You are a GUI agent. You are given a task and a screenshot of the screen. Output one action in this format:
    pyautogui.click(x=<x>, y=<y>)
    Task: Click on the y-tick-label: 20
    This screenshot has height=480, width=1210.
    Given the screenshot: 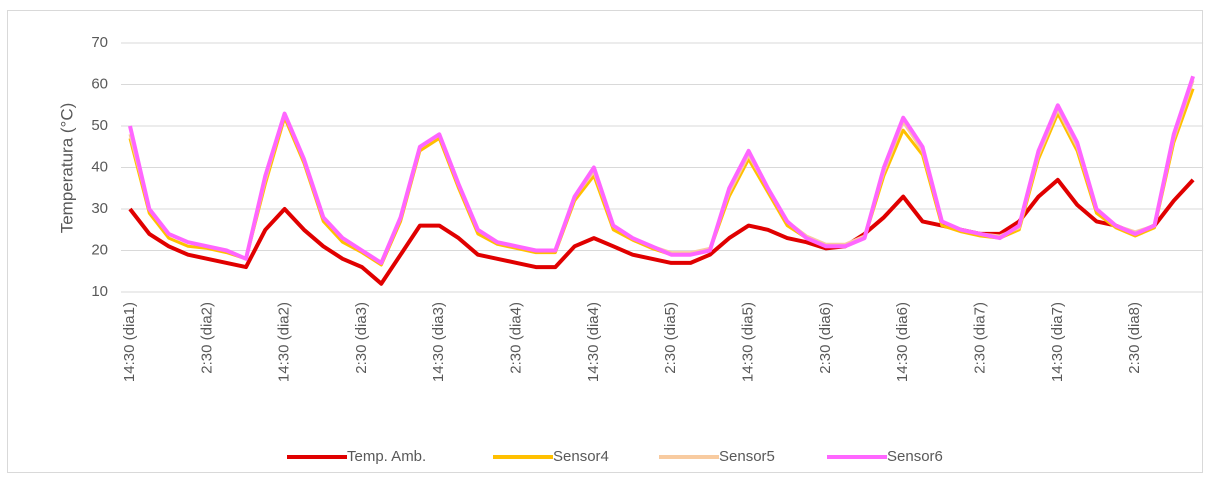 What is the action you would take?
    pyautogui.click(x=99, y=249)
    